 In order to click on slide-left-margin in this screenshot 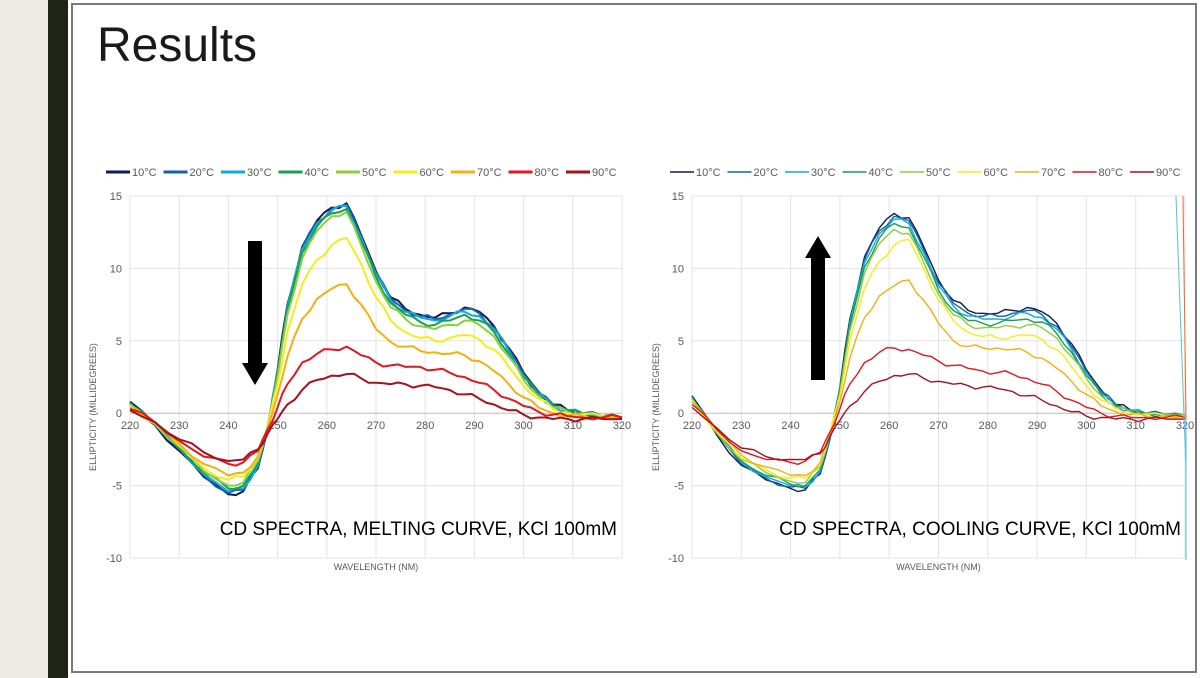, I will do `click(24, 339)`.